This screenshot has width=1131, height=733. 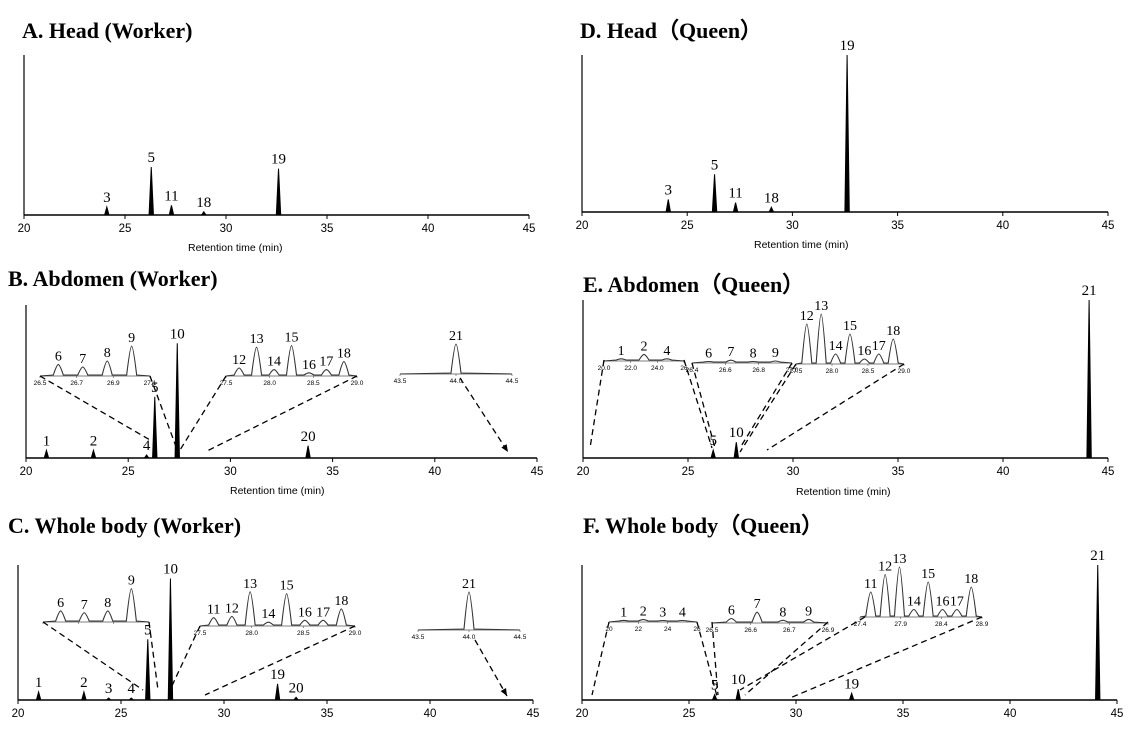 What do you see at coordinates (503, 692) in the screenshot?
I see `arrow-head-icon` at bounding box center [503, 692].